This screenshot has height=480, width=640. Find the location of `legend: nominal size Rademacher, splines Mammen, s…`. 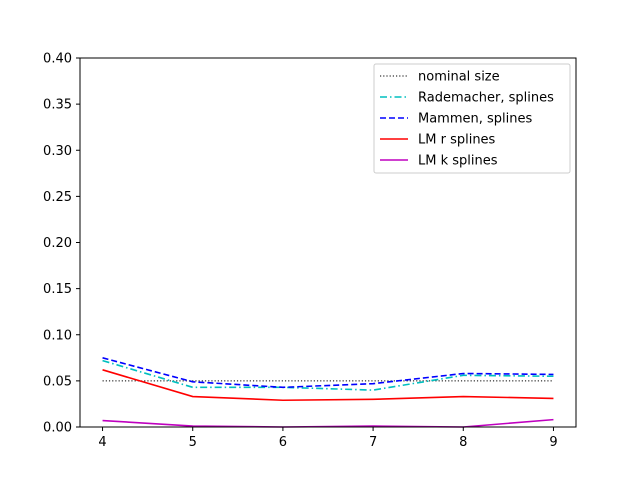

legend: nominal size Rademacher, splines Mammen, s… is located at coordinates (472, 118).